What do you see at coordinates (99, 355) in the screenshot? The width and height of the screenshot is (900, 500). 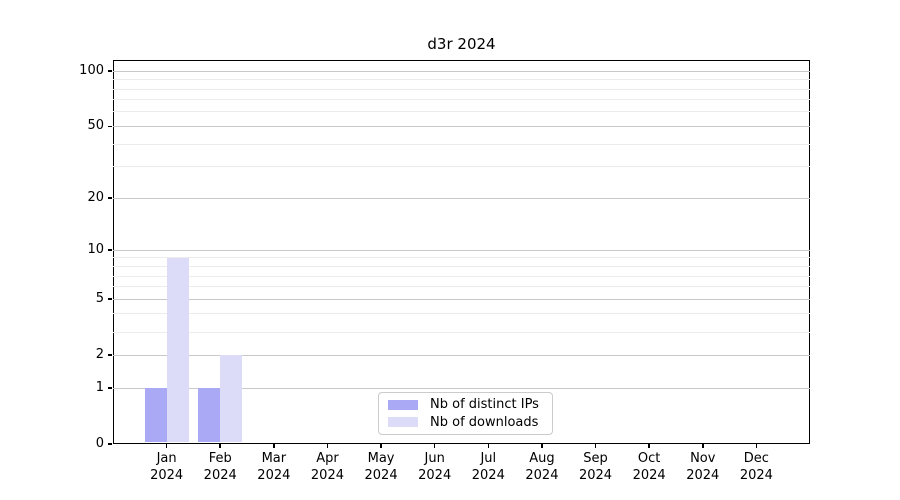 I see `y-axis-tick-label: 2` at bounding box center [99, 355].